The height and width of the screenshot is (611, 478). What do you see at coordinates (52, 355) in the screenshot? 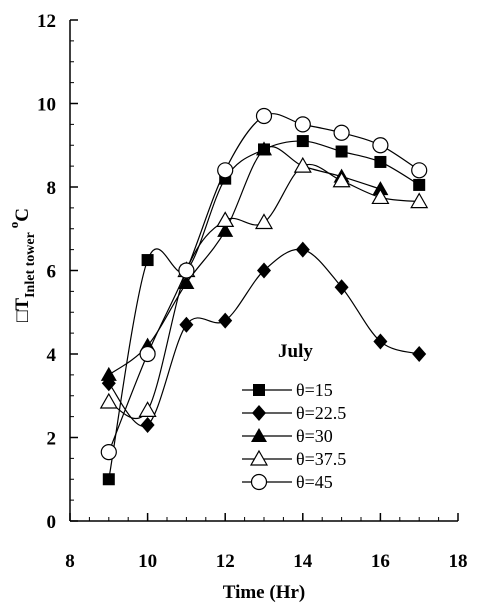
I see `y-tick-label: 4` at bounding box center [52, 355].